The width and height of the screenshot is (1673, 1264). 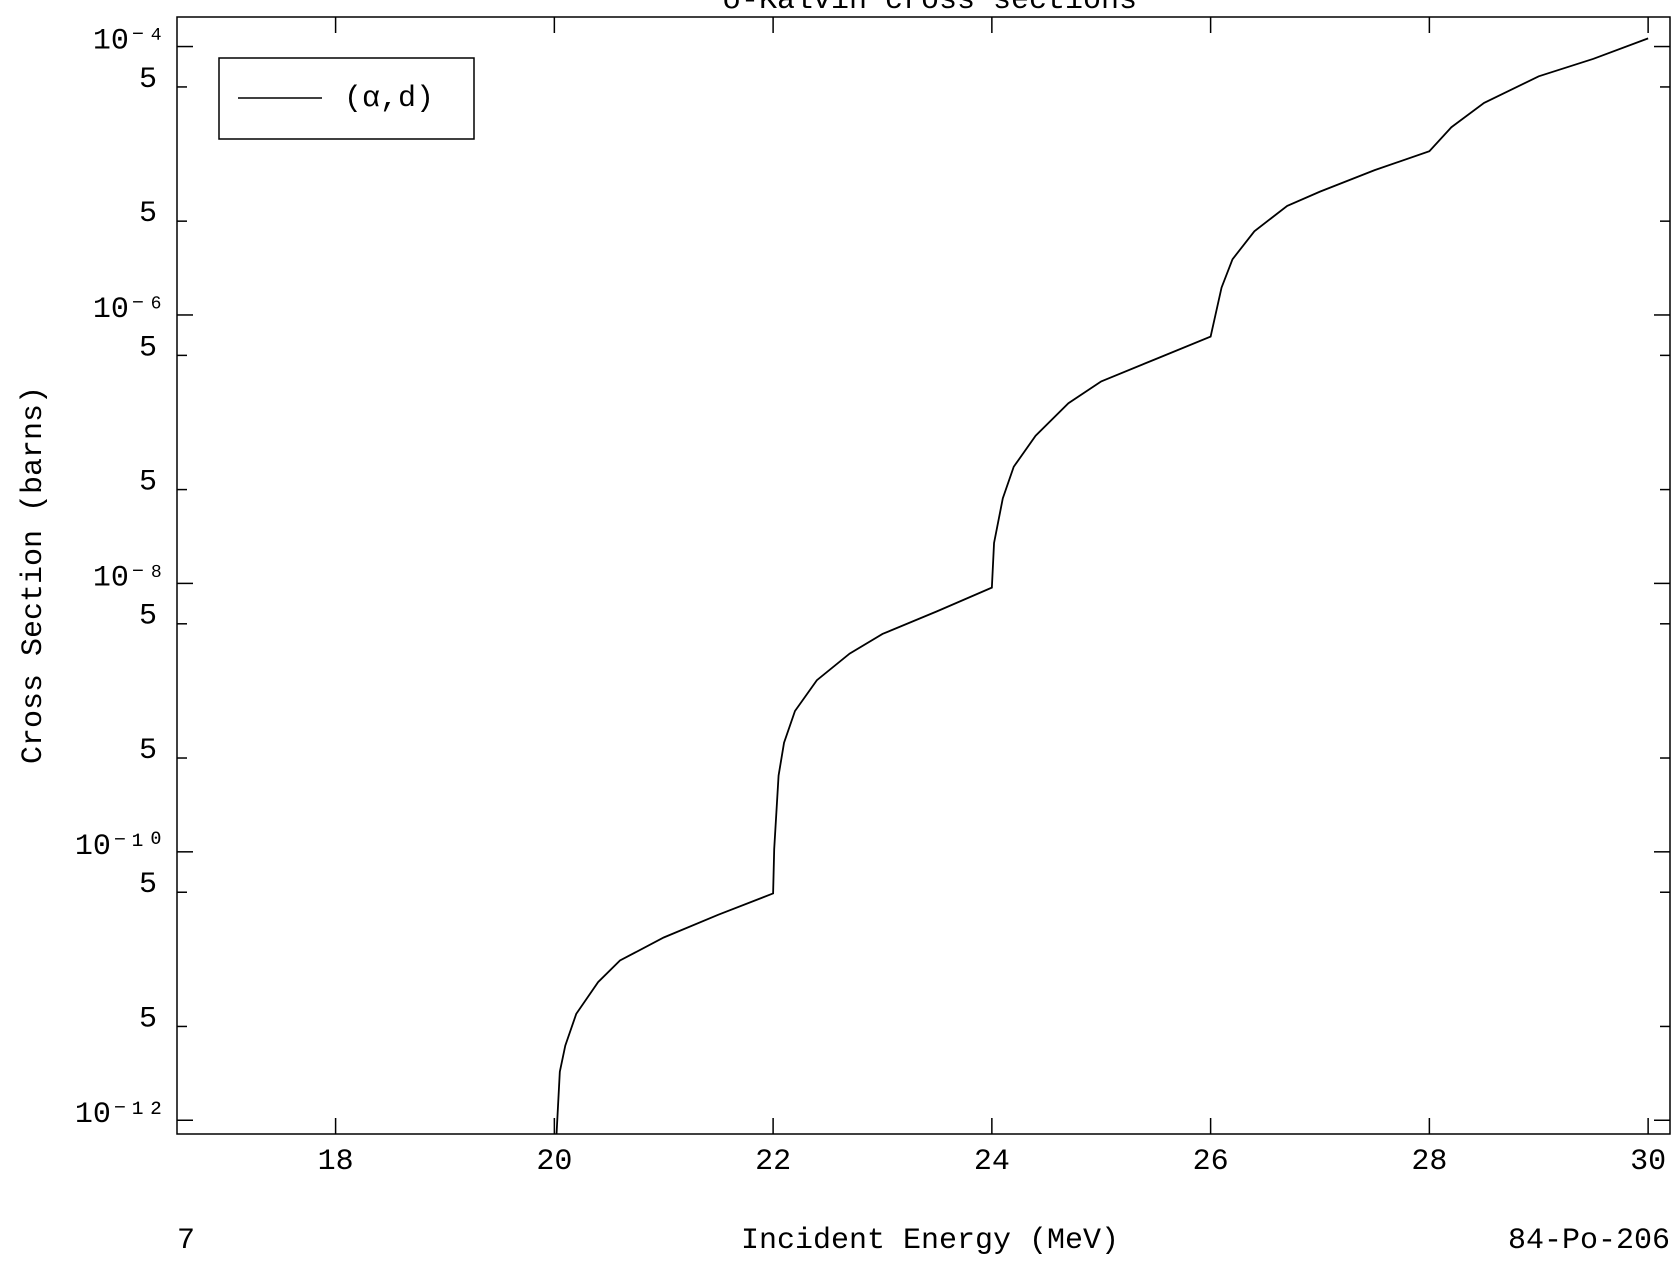 I want to click on x-tick-label: 20, so click(x=554, y=1162).